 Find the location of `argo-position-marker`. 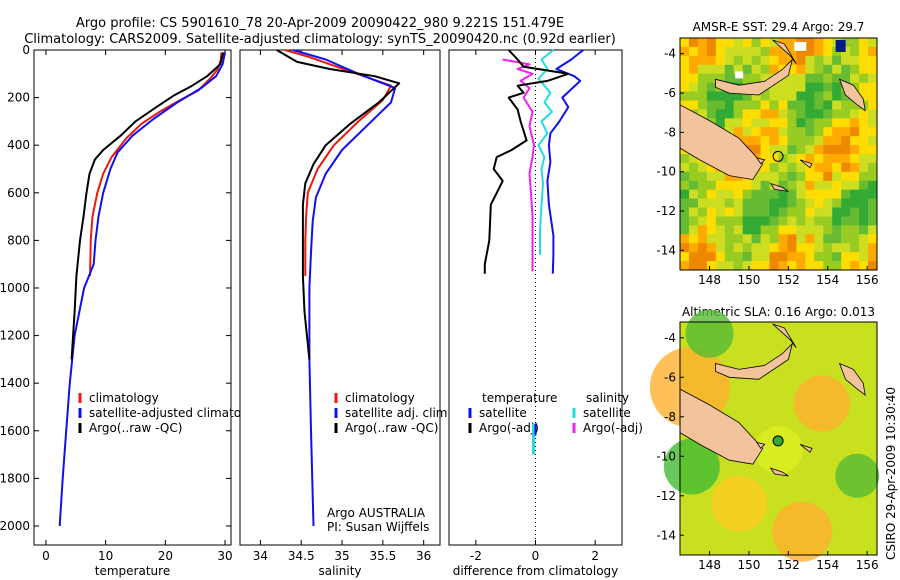

argo-position-marker is located at coordinates (778, 156).